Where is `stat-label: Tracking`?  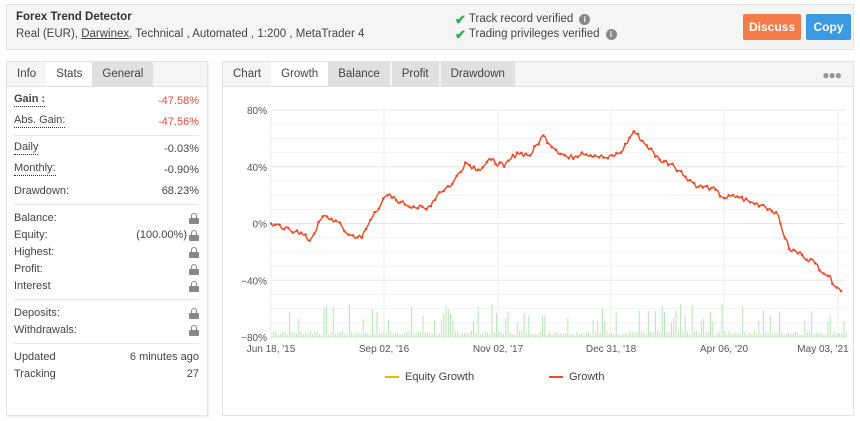 stat-label: Tracking is located at coordinates (35, 374).